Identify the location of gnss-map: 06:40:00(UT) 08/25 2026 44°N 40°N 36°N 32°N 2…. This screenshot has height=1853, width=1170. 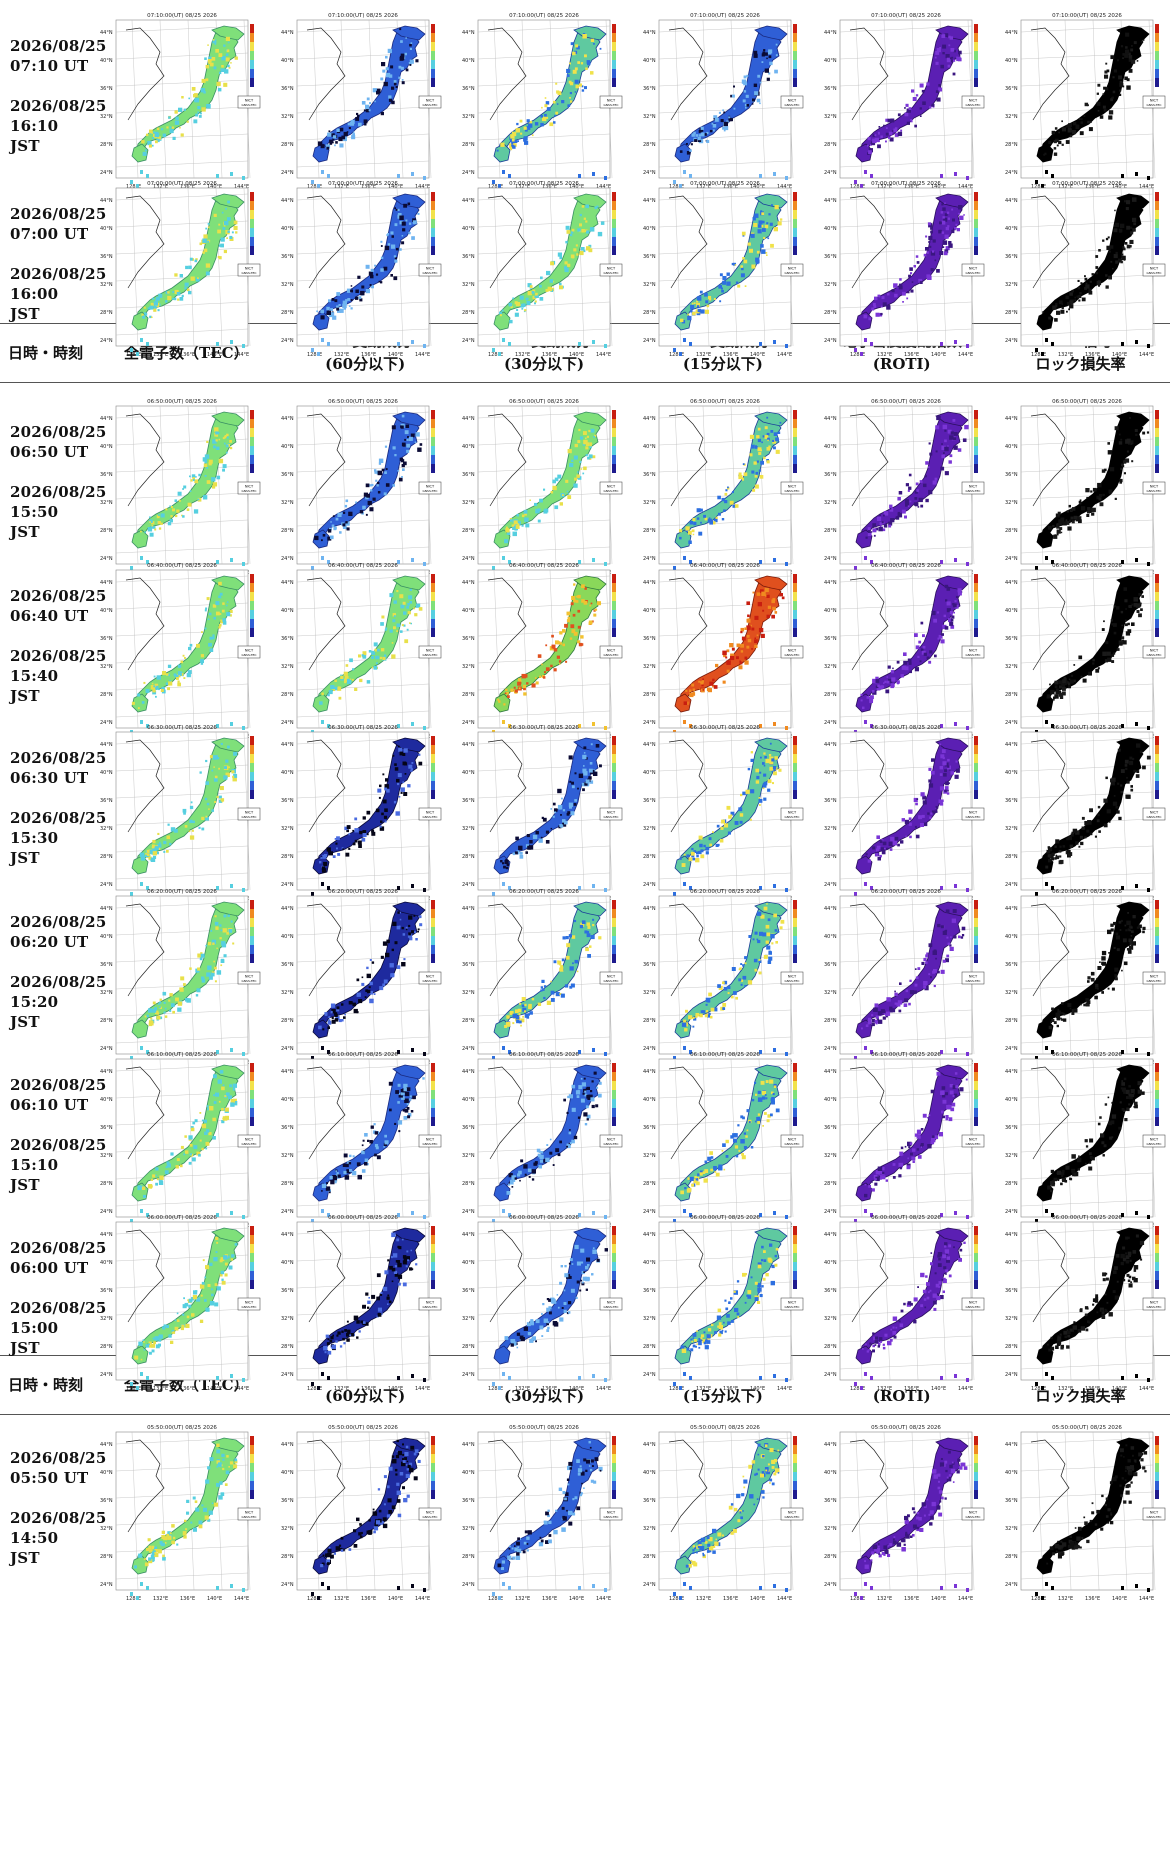
(180, 651).